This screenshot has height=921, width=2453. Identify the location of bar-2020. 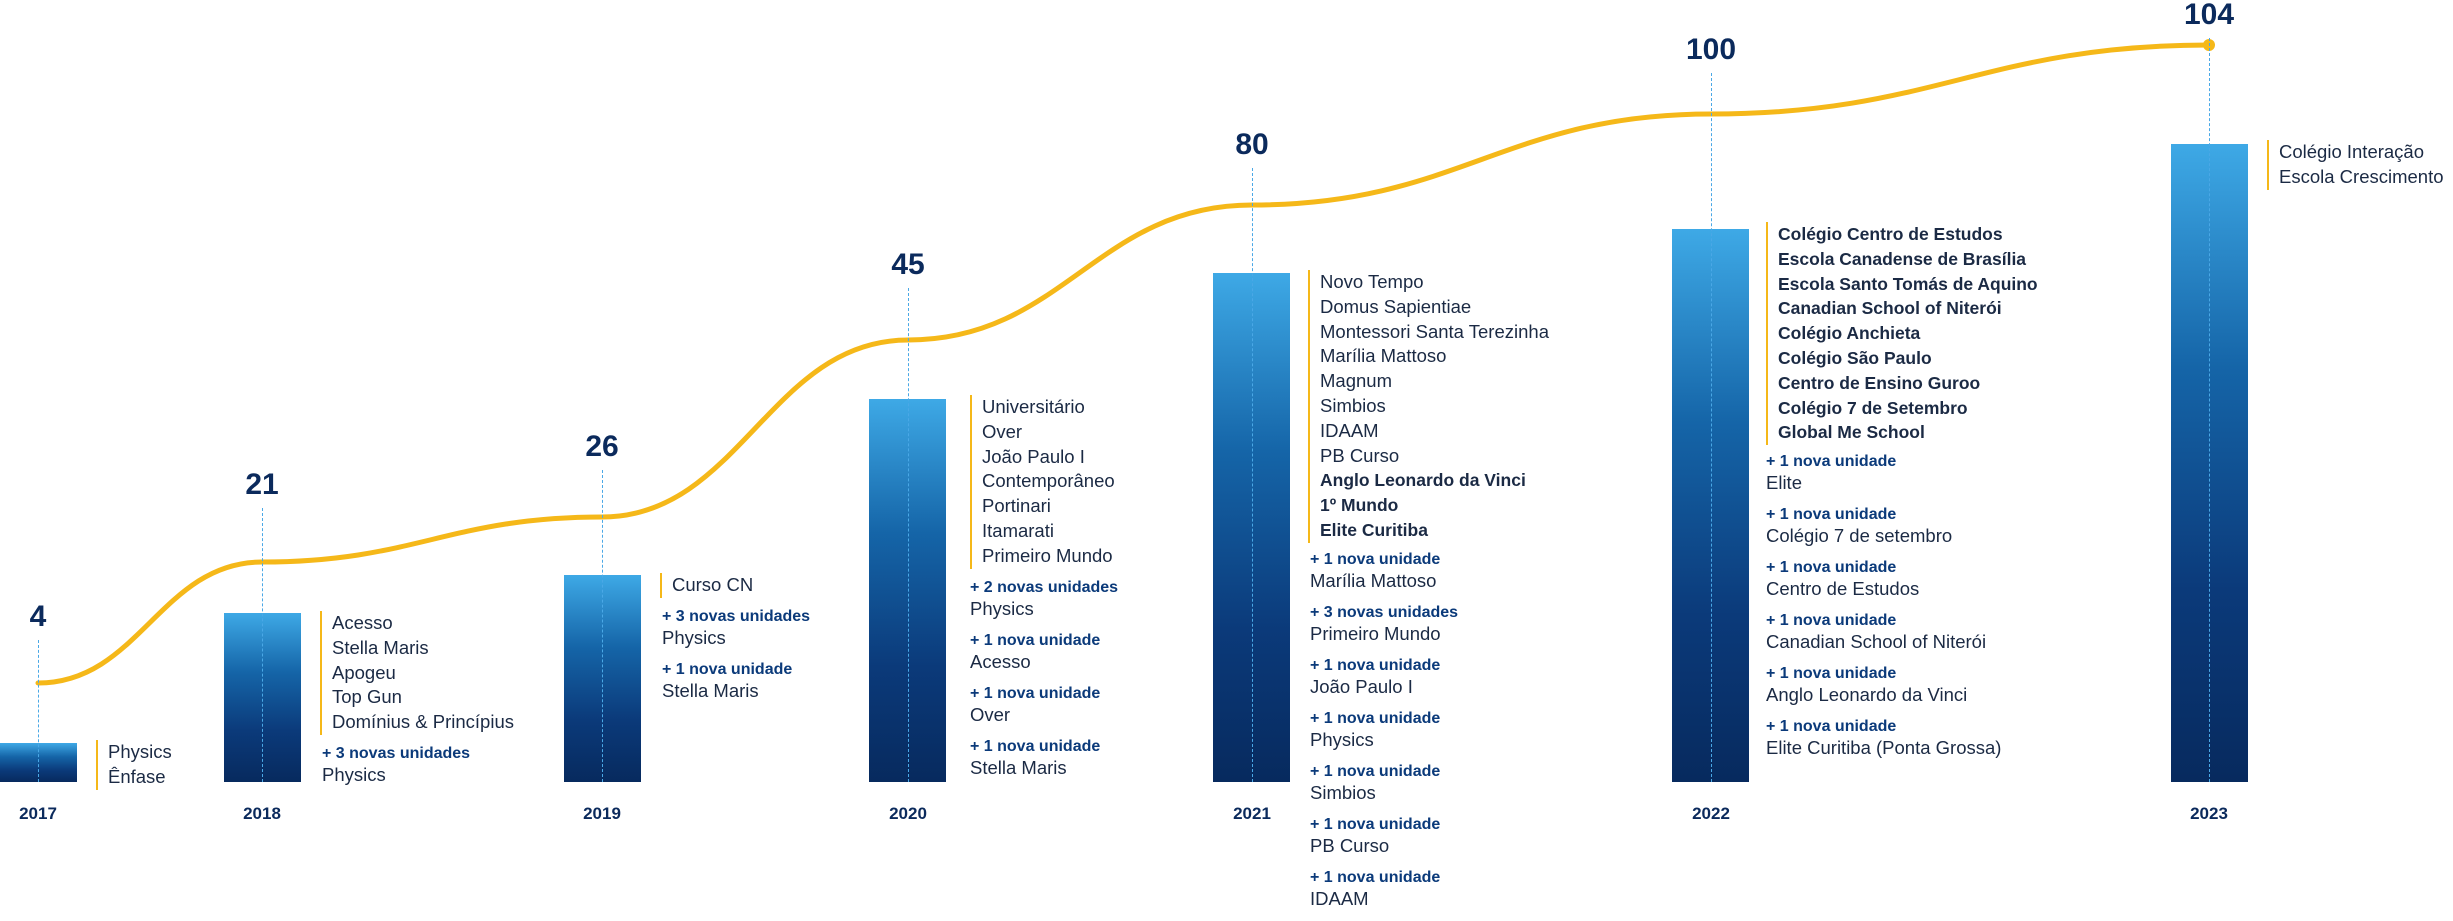
(907, 590).